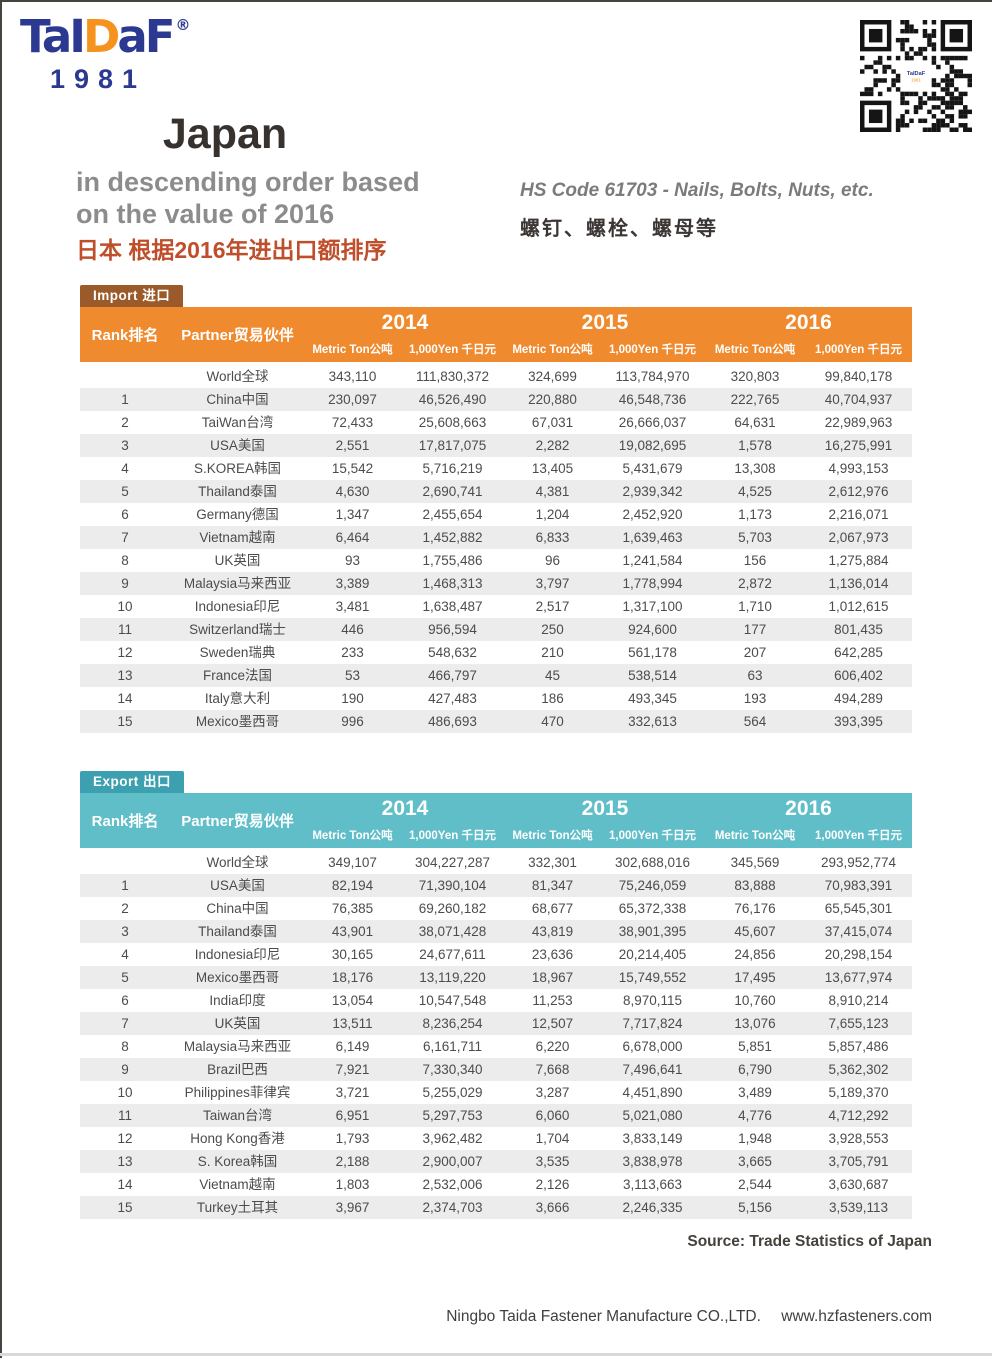 The width and height of the screenshot is (992, 1358). I want to click on rank-cell: 10, so click(125, 1092).